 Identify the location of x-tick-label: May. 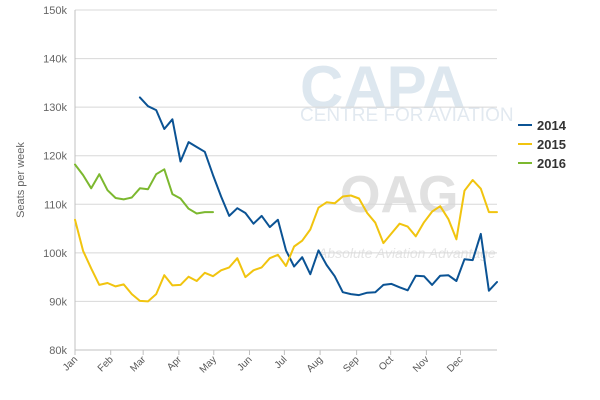
(208, 364).